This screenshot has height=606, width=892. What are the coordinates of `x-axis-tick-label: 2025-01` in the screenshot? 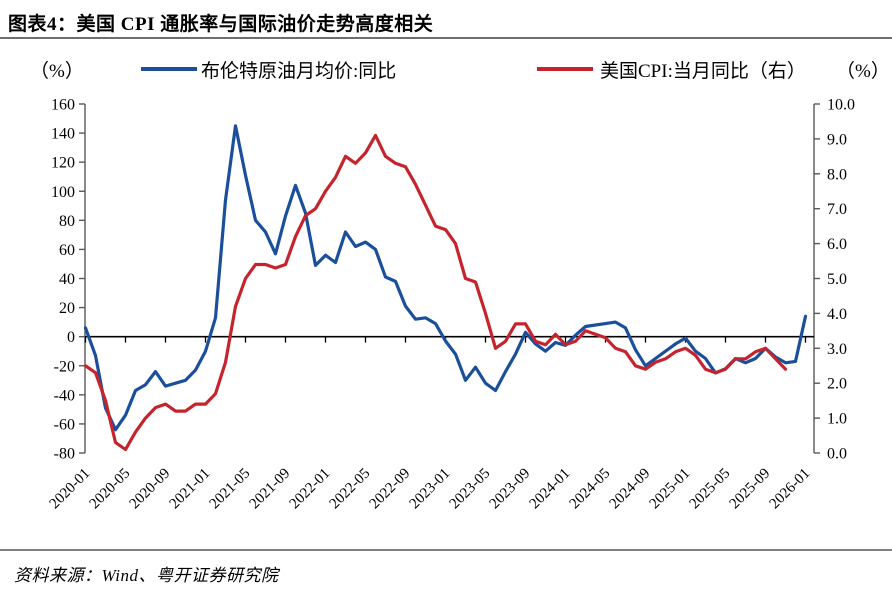 It's located at (670, 489).